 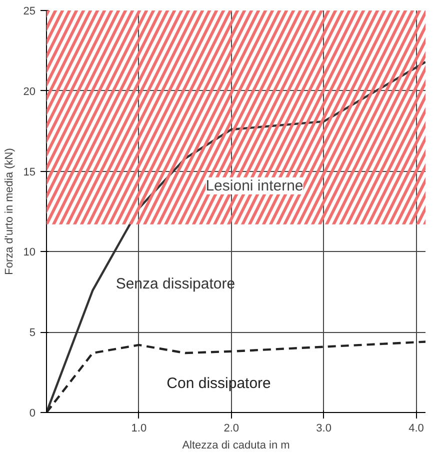 What do you see at coordinates (139, 428) in the screenshot?
I see `x-tick-label: 1.0` at bounding box center [139, 428].